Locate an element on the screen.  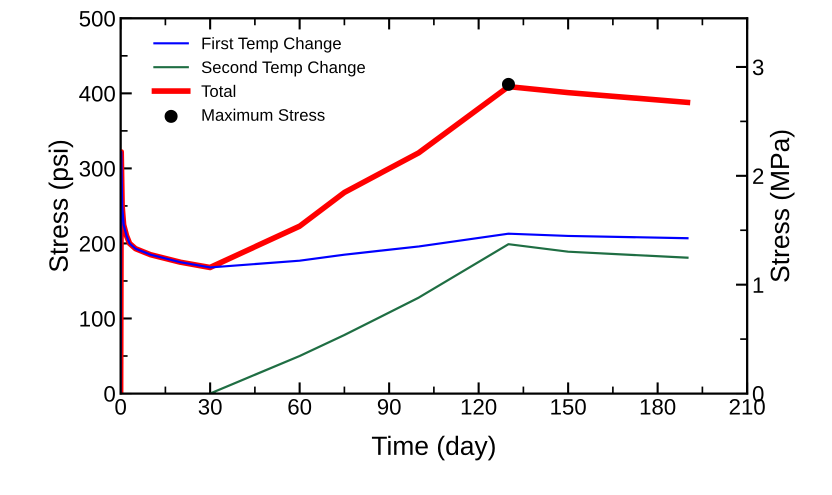
y-tick-label: 300 is located at coordinates (97, 168).